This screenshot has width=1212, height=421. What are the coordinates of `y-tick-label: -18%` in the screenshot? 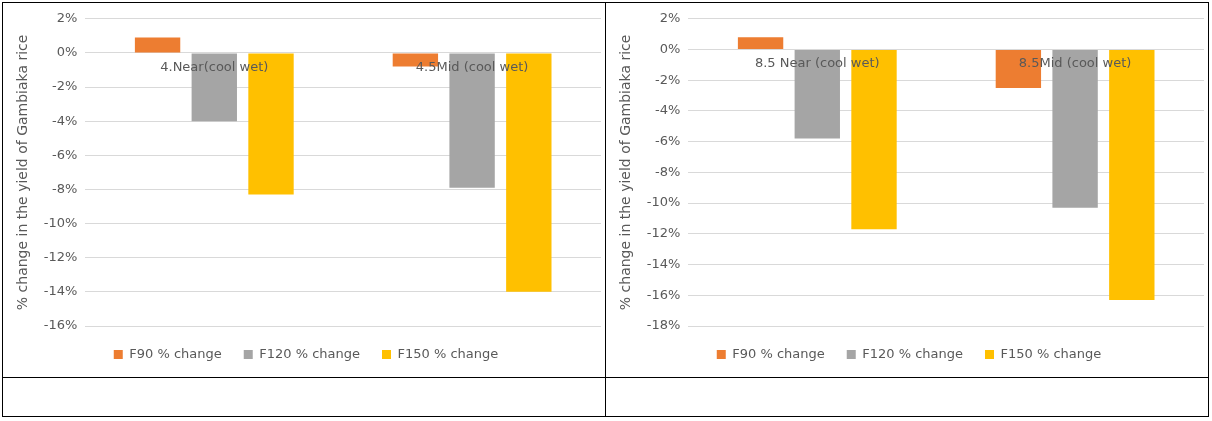 It's located at (663, 325).